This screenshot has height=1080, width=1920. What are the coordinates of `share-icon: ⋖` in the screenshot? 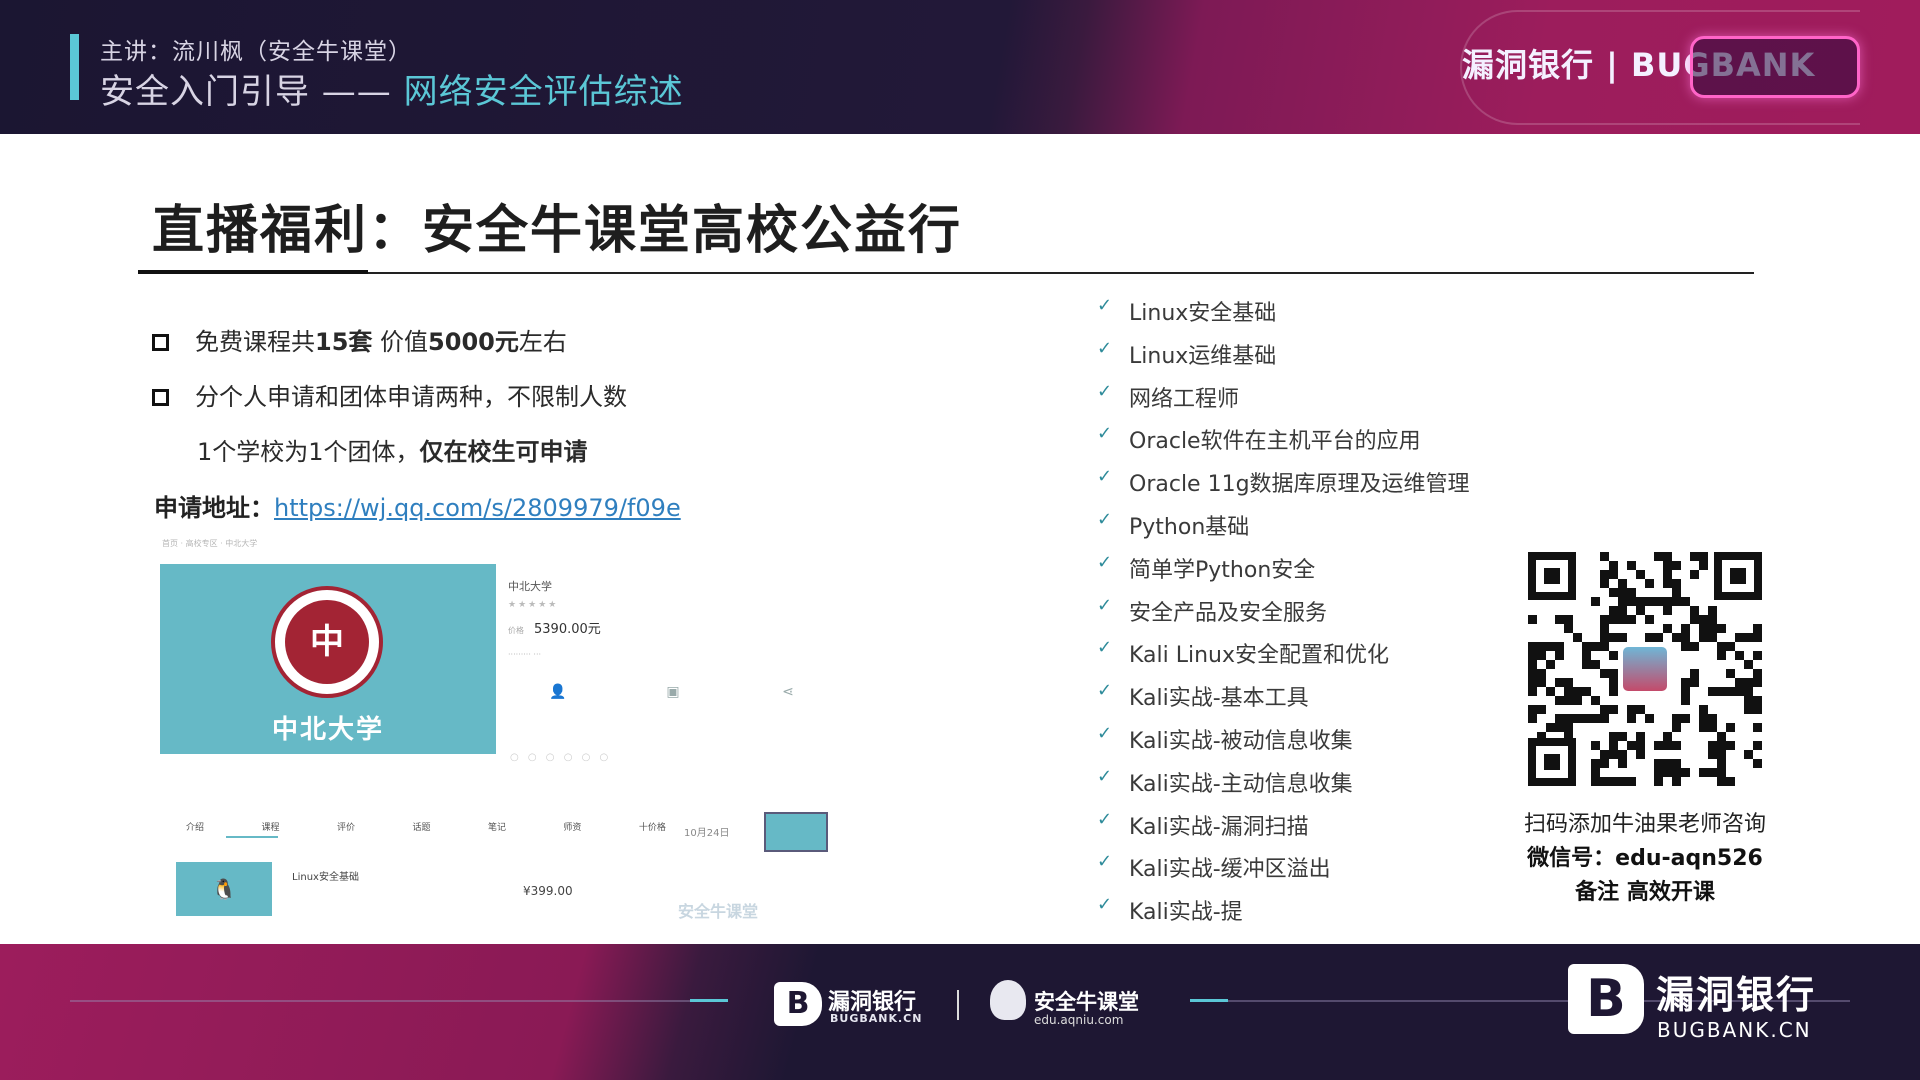 It's located at (788, 692).